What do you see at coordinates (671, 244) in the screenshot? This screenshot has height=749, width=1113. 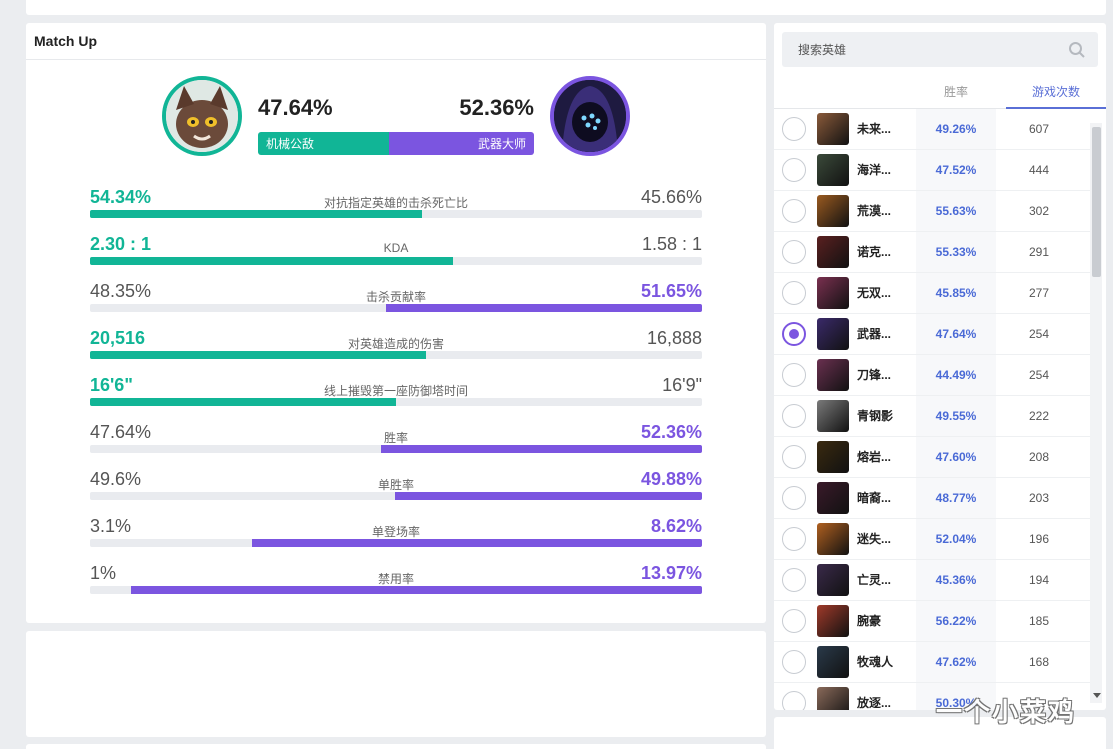 I see `stat-right-value: 1.58 : 1` at bounding box center [671, 244].